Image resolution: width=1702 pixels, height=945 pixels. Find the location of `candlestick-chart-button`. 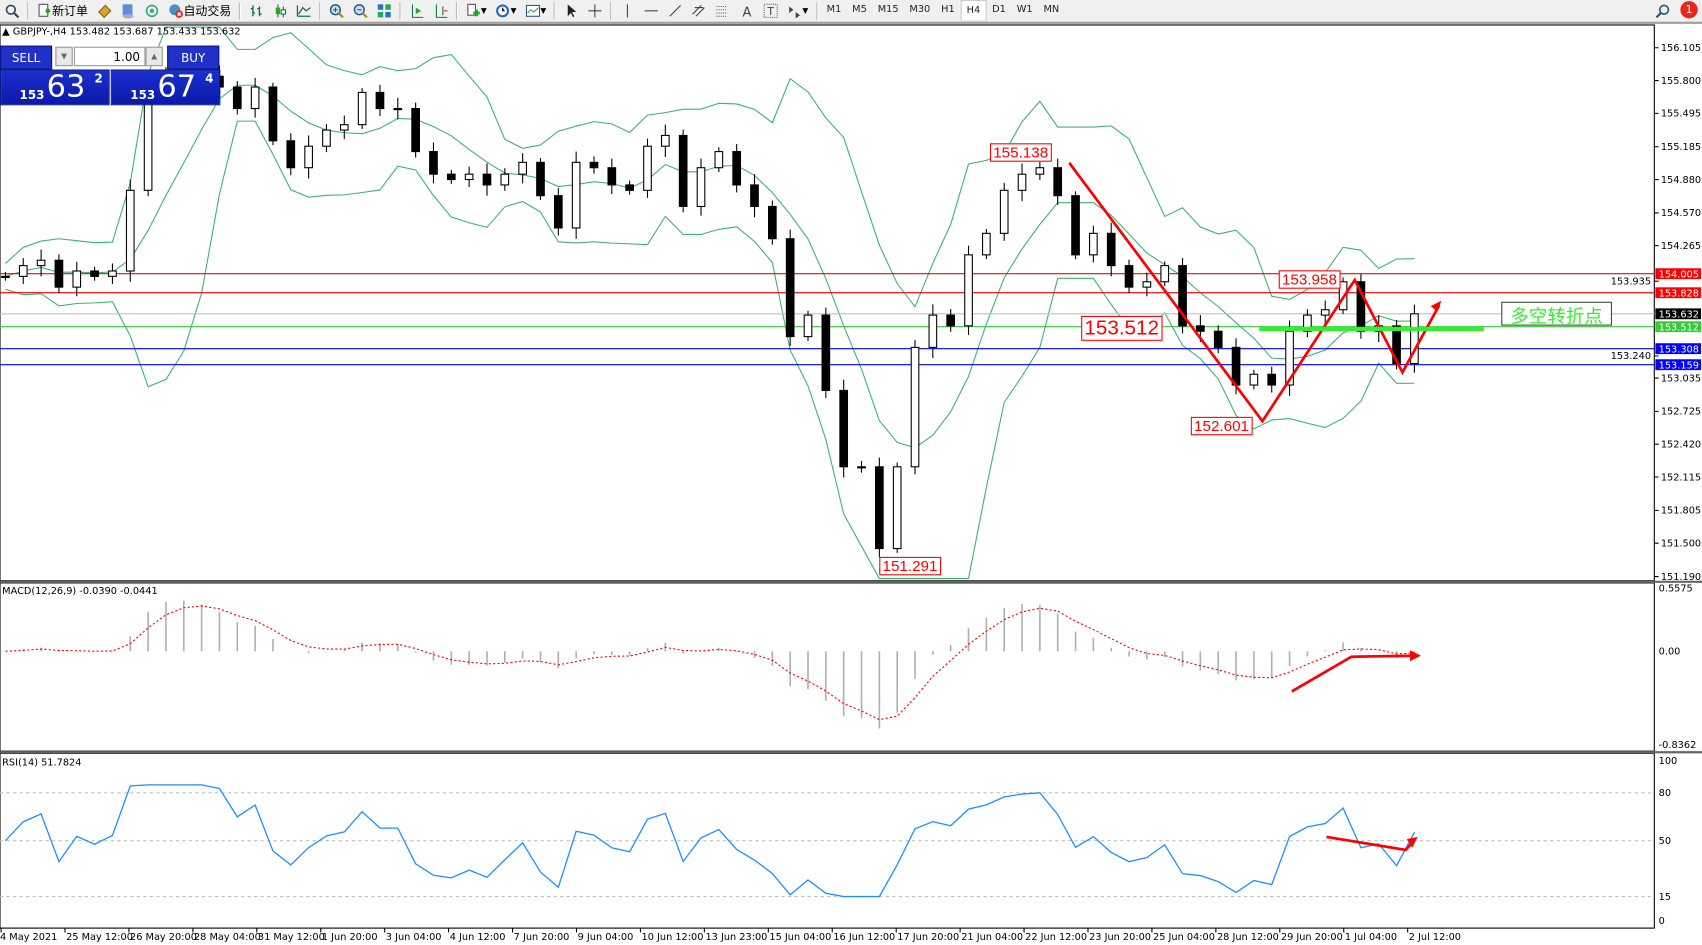

candlestick-chart-button is located at coordinates (280, 11).